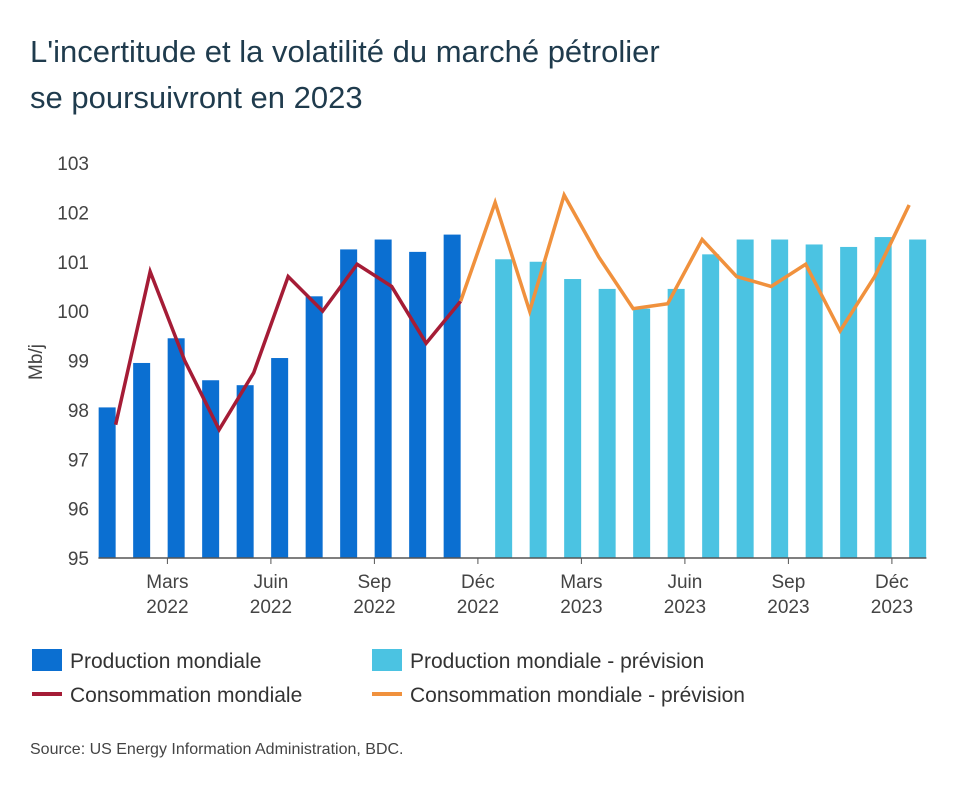  What do you see at coordinates (165, 661) in the screenshot?
I see `legend-label: Production mondiale` at bounding box center [165, 661].